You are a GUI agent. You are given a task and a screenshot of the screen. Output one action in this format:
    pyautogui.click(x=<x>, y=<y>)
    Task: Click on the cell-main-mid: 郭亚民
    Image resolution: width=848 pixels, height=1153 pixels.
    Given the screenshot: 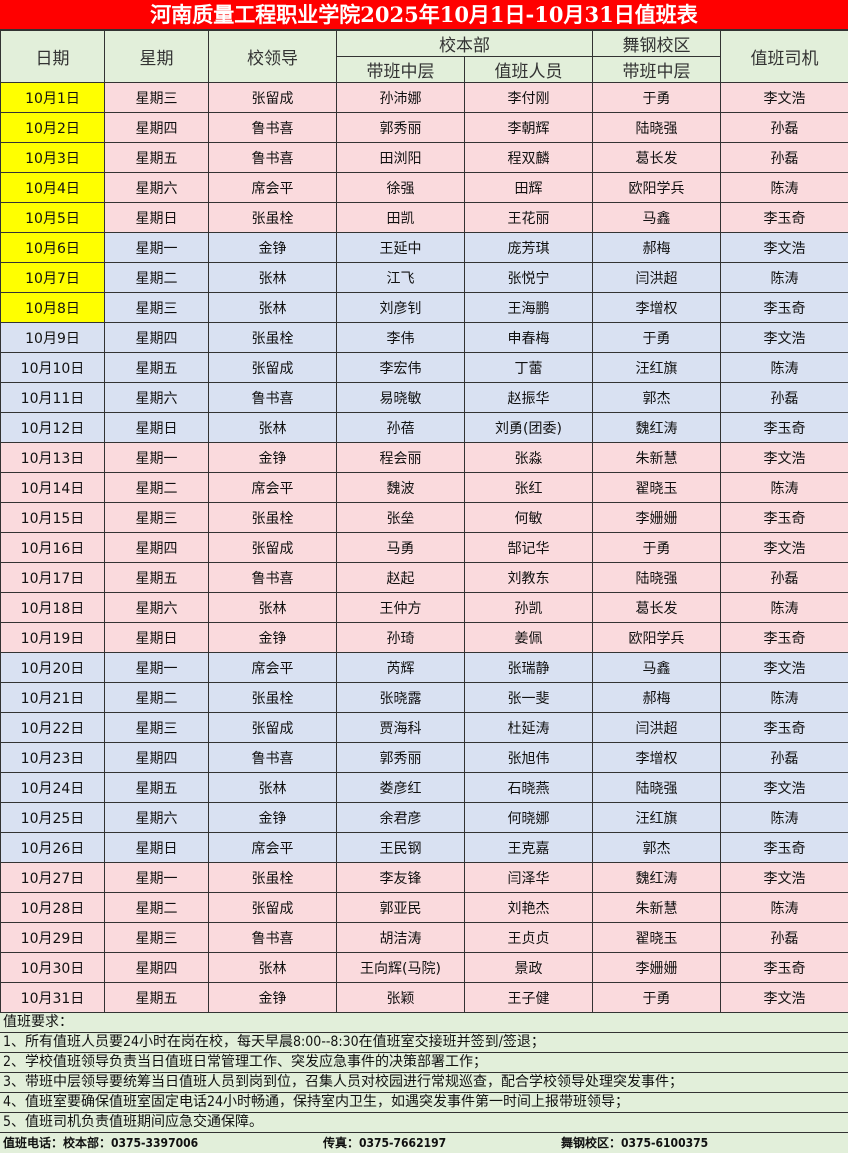 What is the action you would take?
    pyautogui.click(x=401, y=908)
    